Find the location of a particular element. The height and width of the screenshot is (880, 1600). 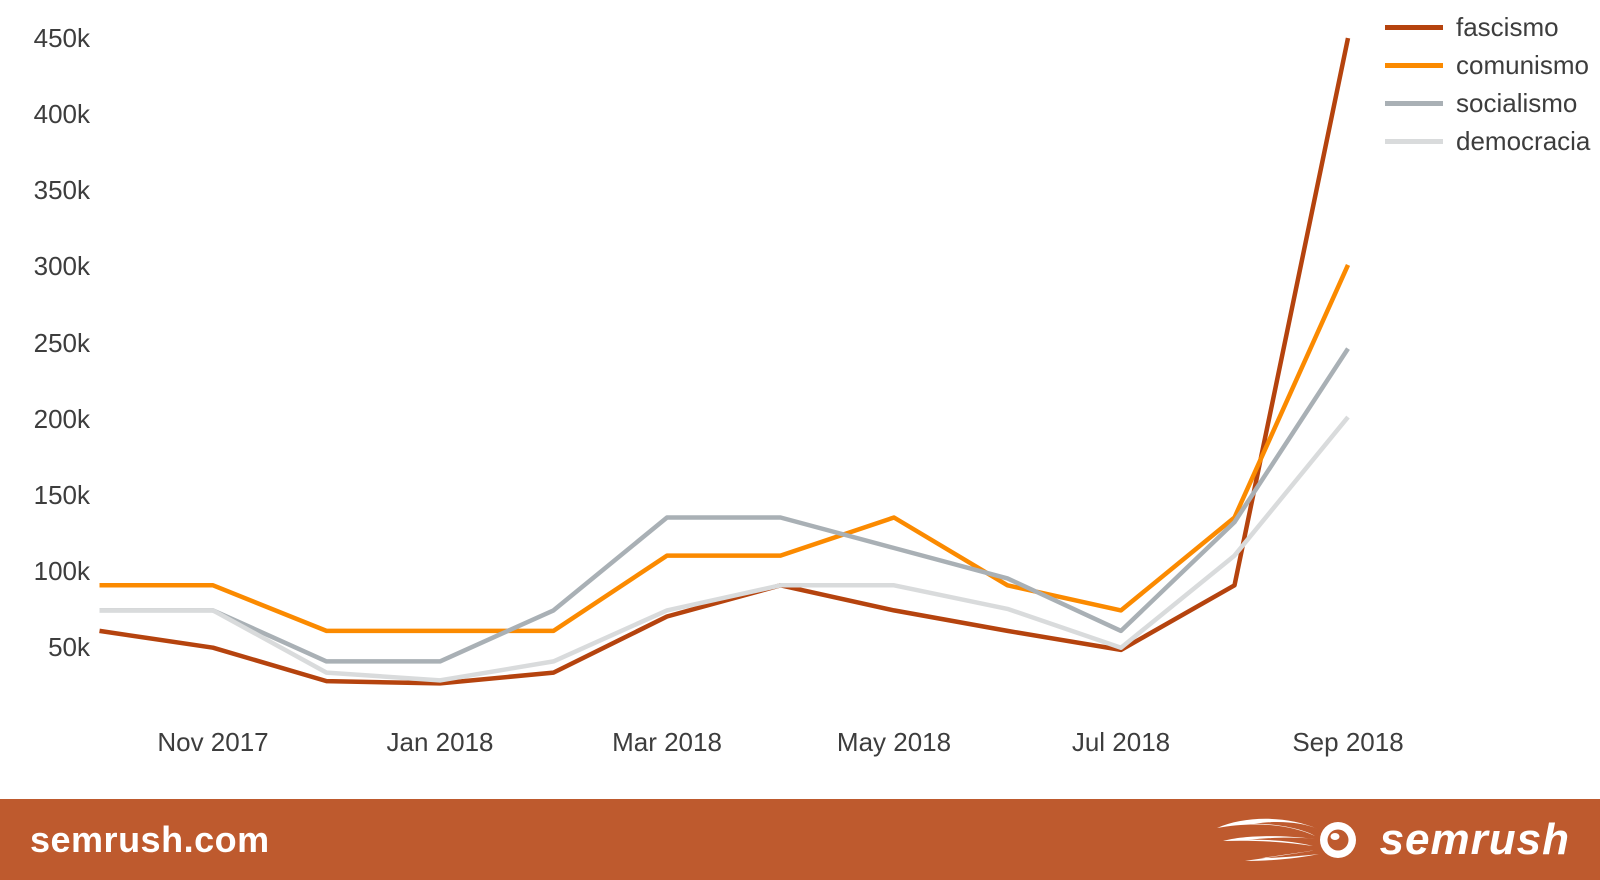

y-tick-label: 350k is located at coordinates (61, 190).